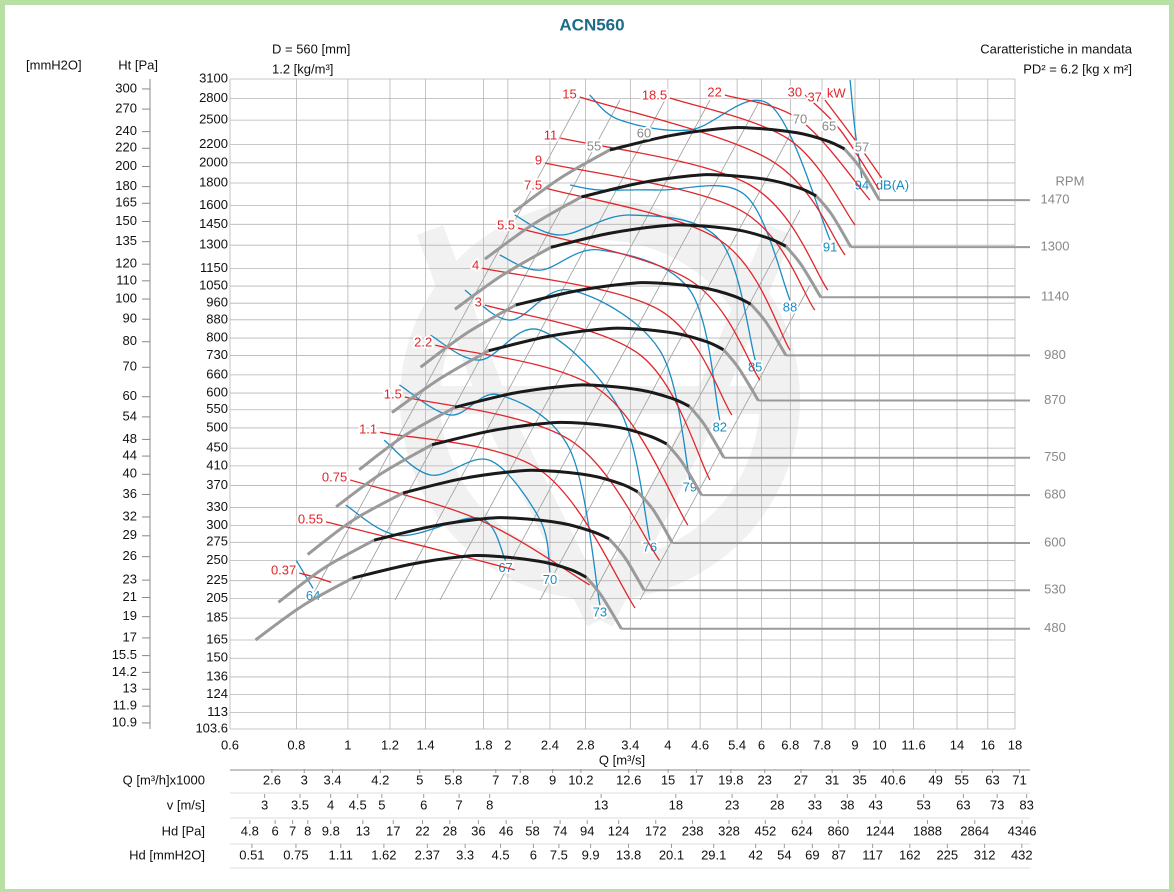 The image size is (1174, 892). Describe the element at coordinates (393, 393) in the screenshot. I see `power-label: 1.5` at that location.